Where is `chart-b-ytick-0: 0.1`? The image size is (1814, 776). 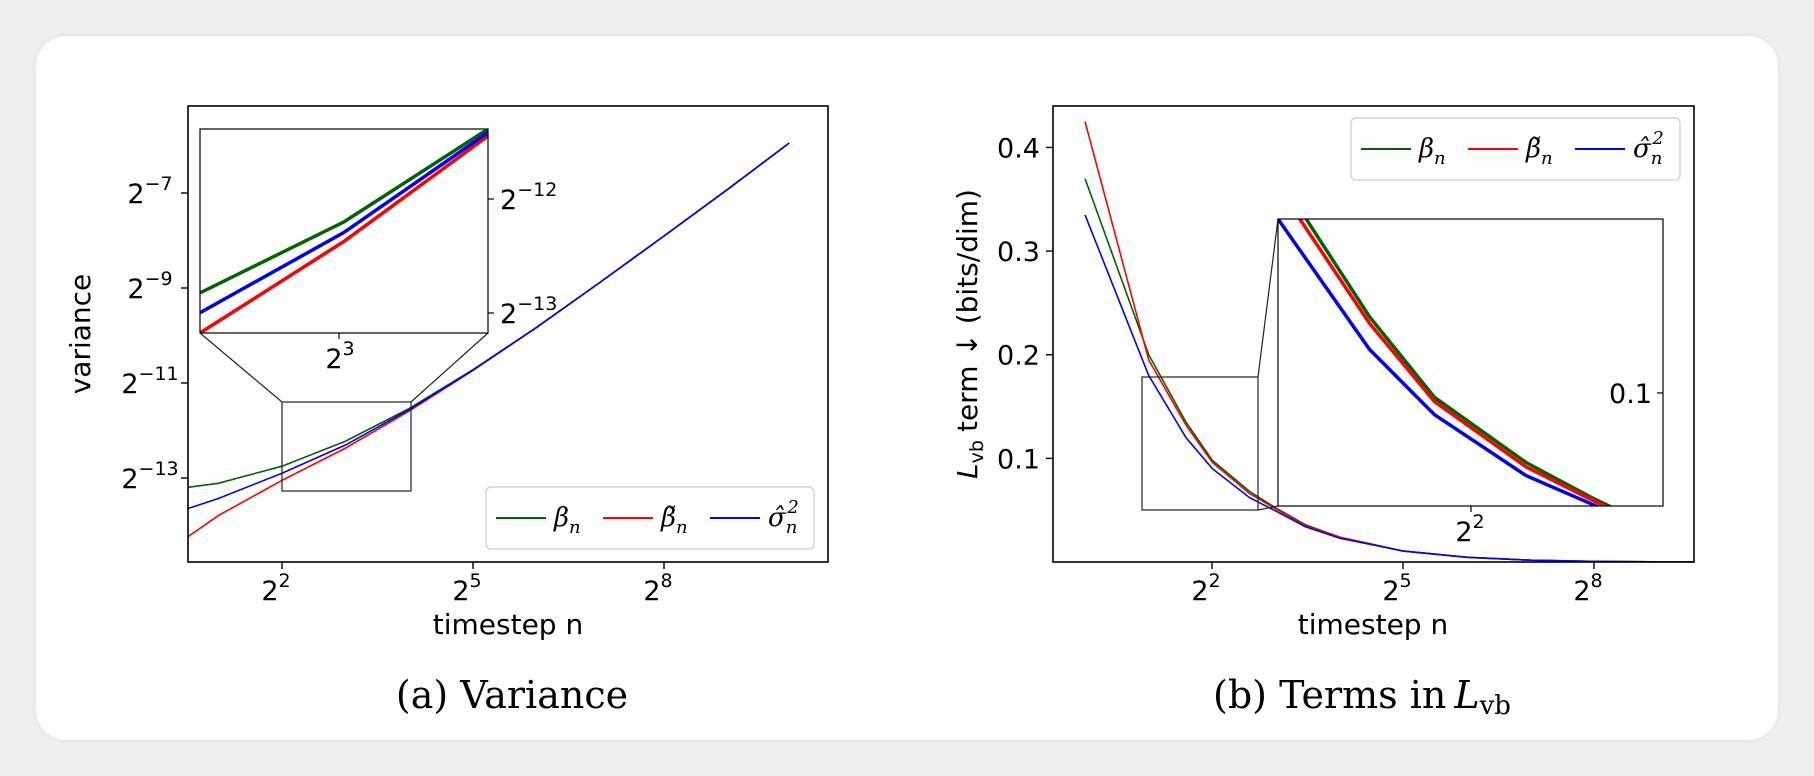 chart-b-ytick-0: 0.1 is located at coordinates (1018, 459).